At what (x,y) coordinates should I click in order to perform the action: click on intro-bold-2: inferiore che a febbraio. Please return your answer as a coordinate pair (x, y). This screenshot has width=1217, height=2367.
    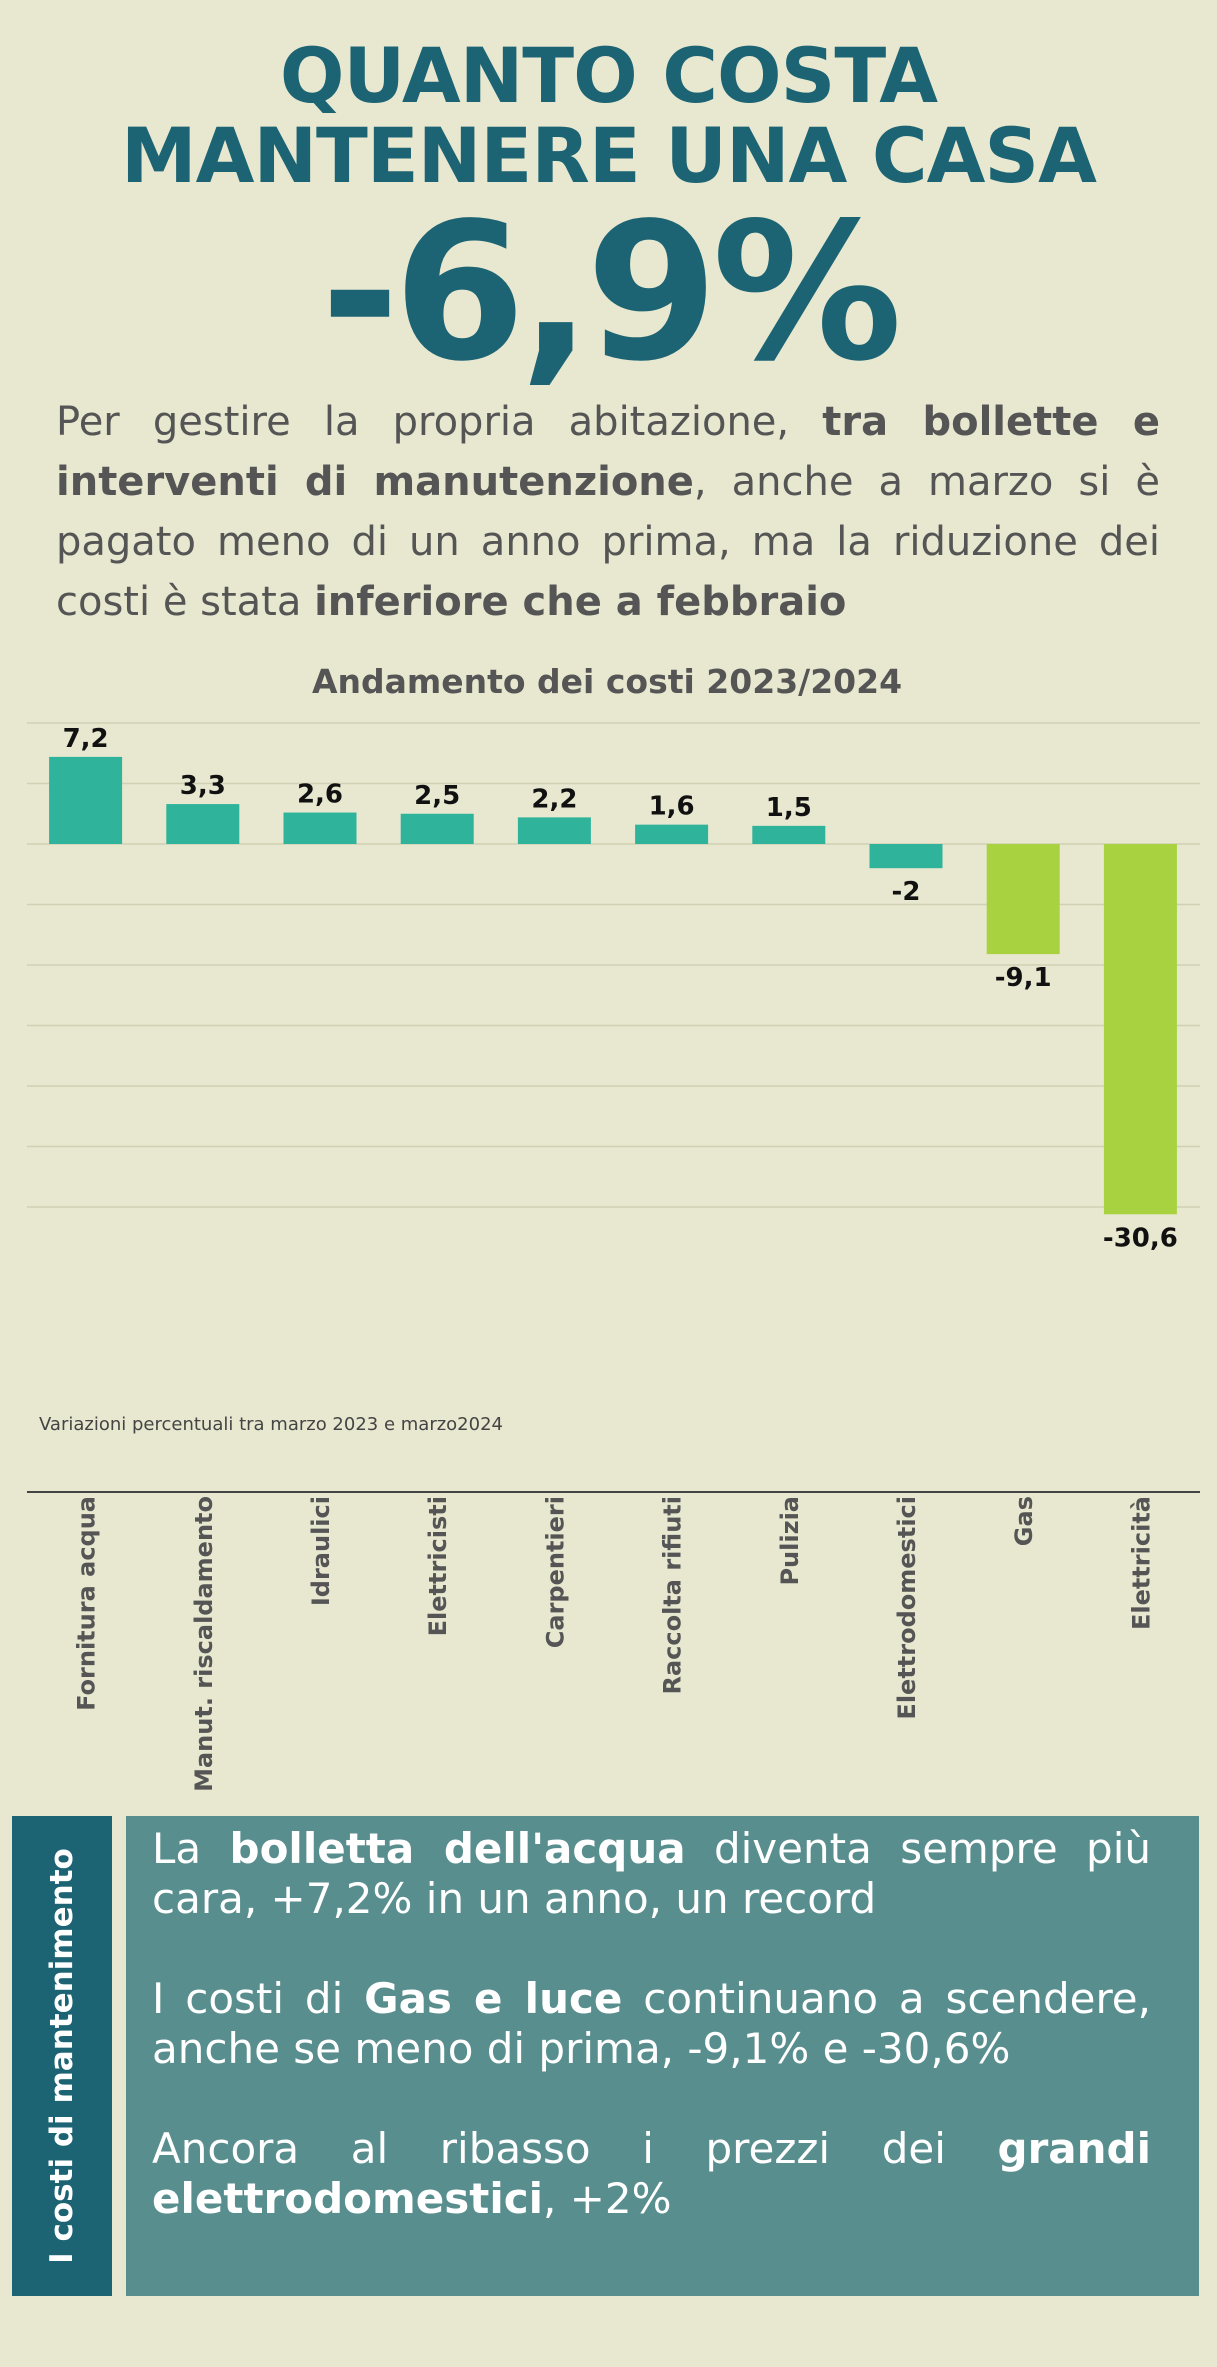
    Looking at the image, I should click on (580, 602).